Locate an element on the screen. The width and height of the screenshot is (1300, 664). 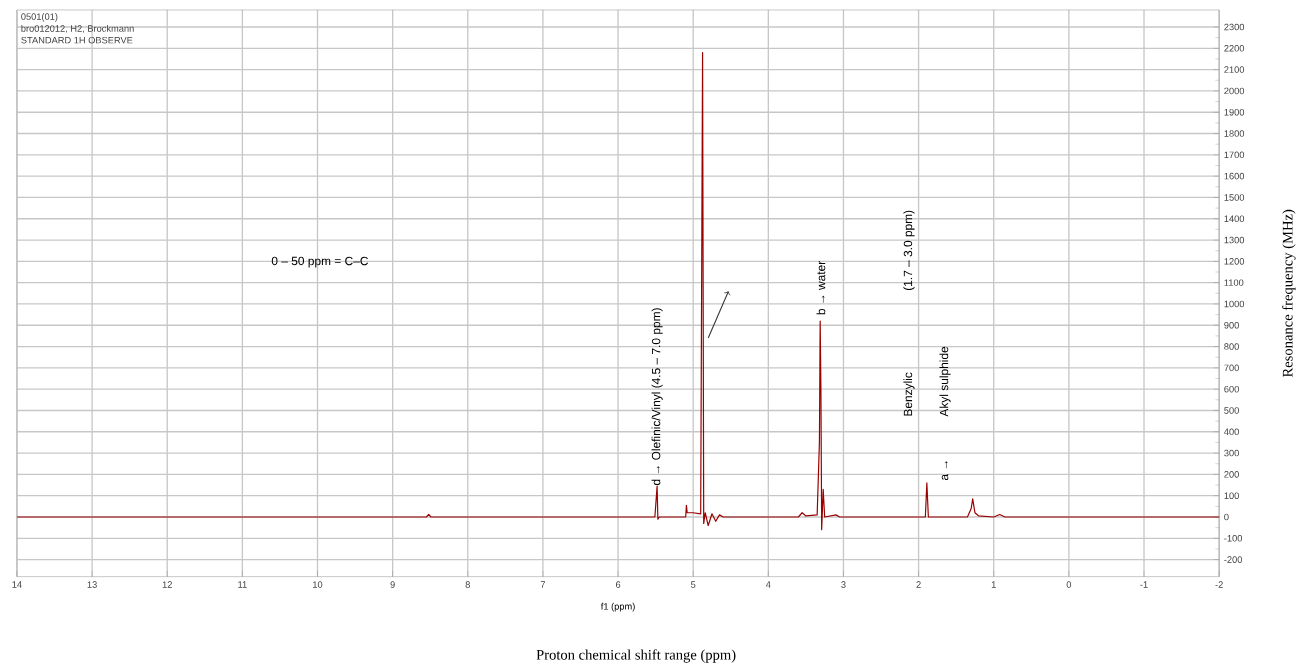
x-tick-label: 4 is located at coordinates (768, 584).